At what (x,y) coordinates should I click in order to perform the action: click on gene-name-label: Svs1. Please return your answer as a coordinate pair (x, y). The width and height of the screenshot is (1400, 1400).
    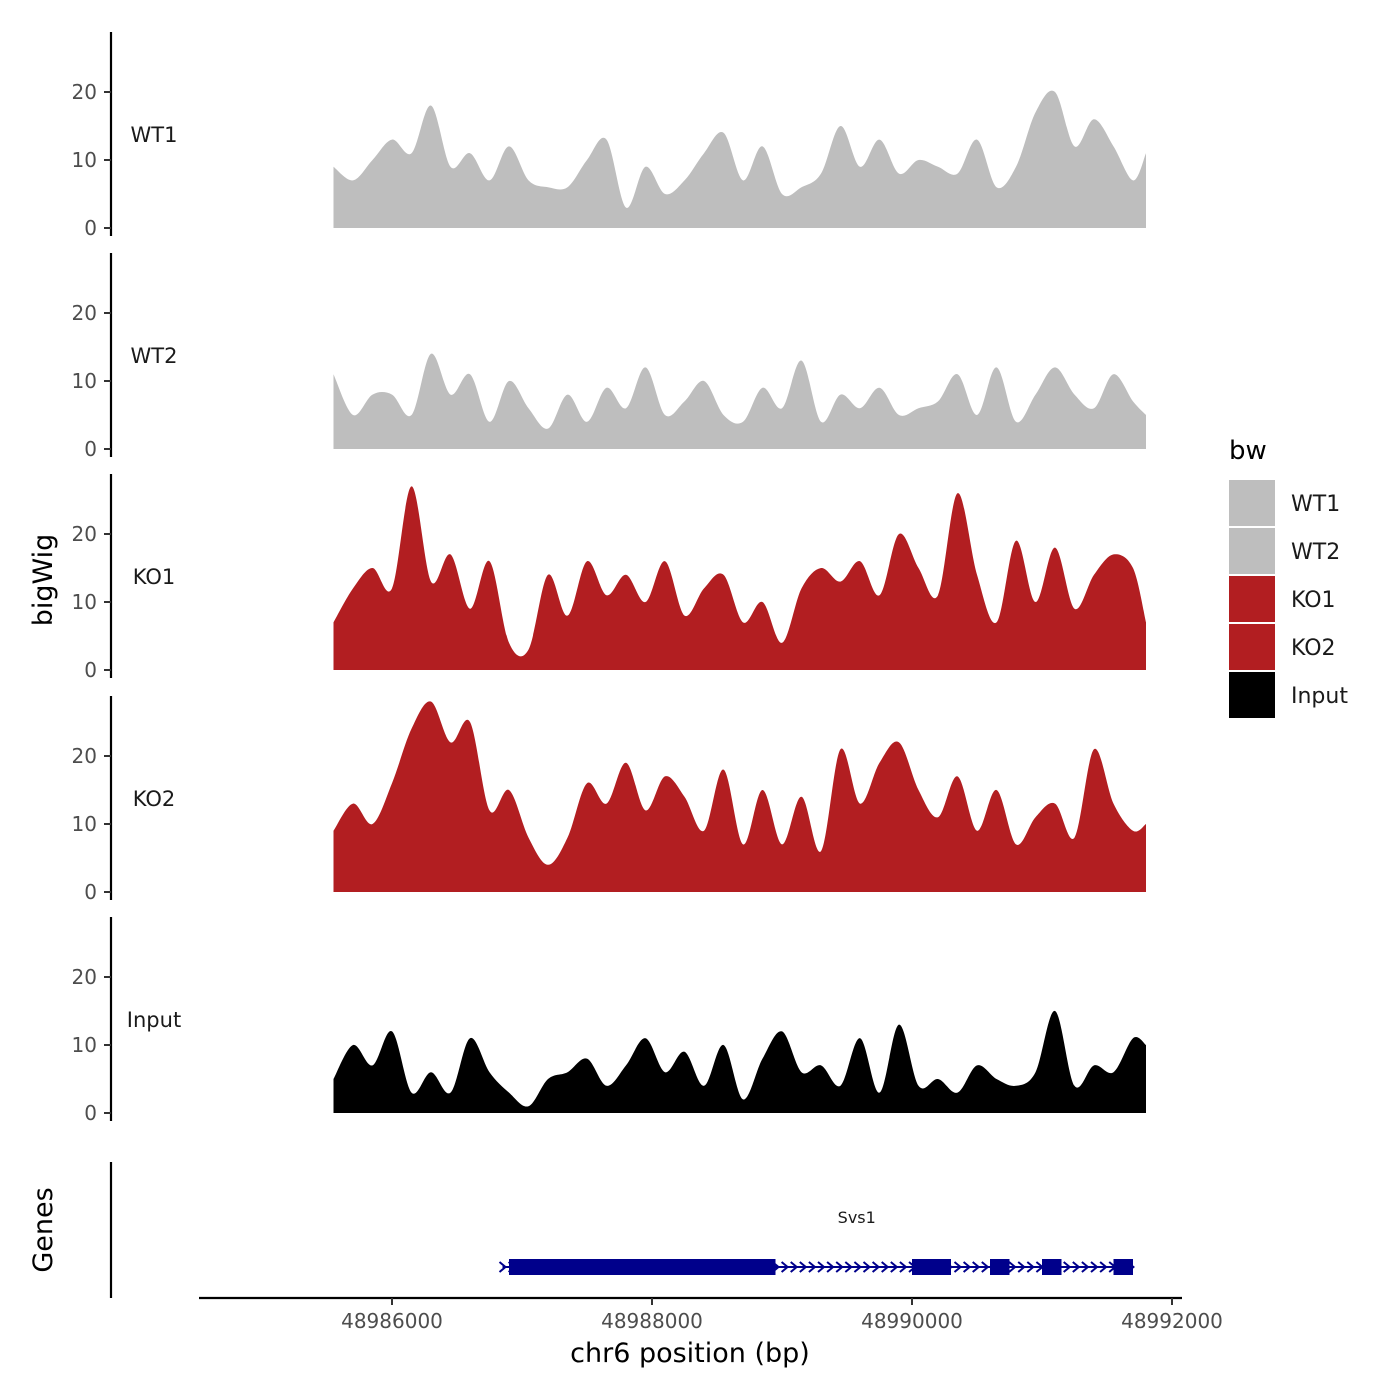
    Looking at the image, I should click on (857, 1217).